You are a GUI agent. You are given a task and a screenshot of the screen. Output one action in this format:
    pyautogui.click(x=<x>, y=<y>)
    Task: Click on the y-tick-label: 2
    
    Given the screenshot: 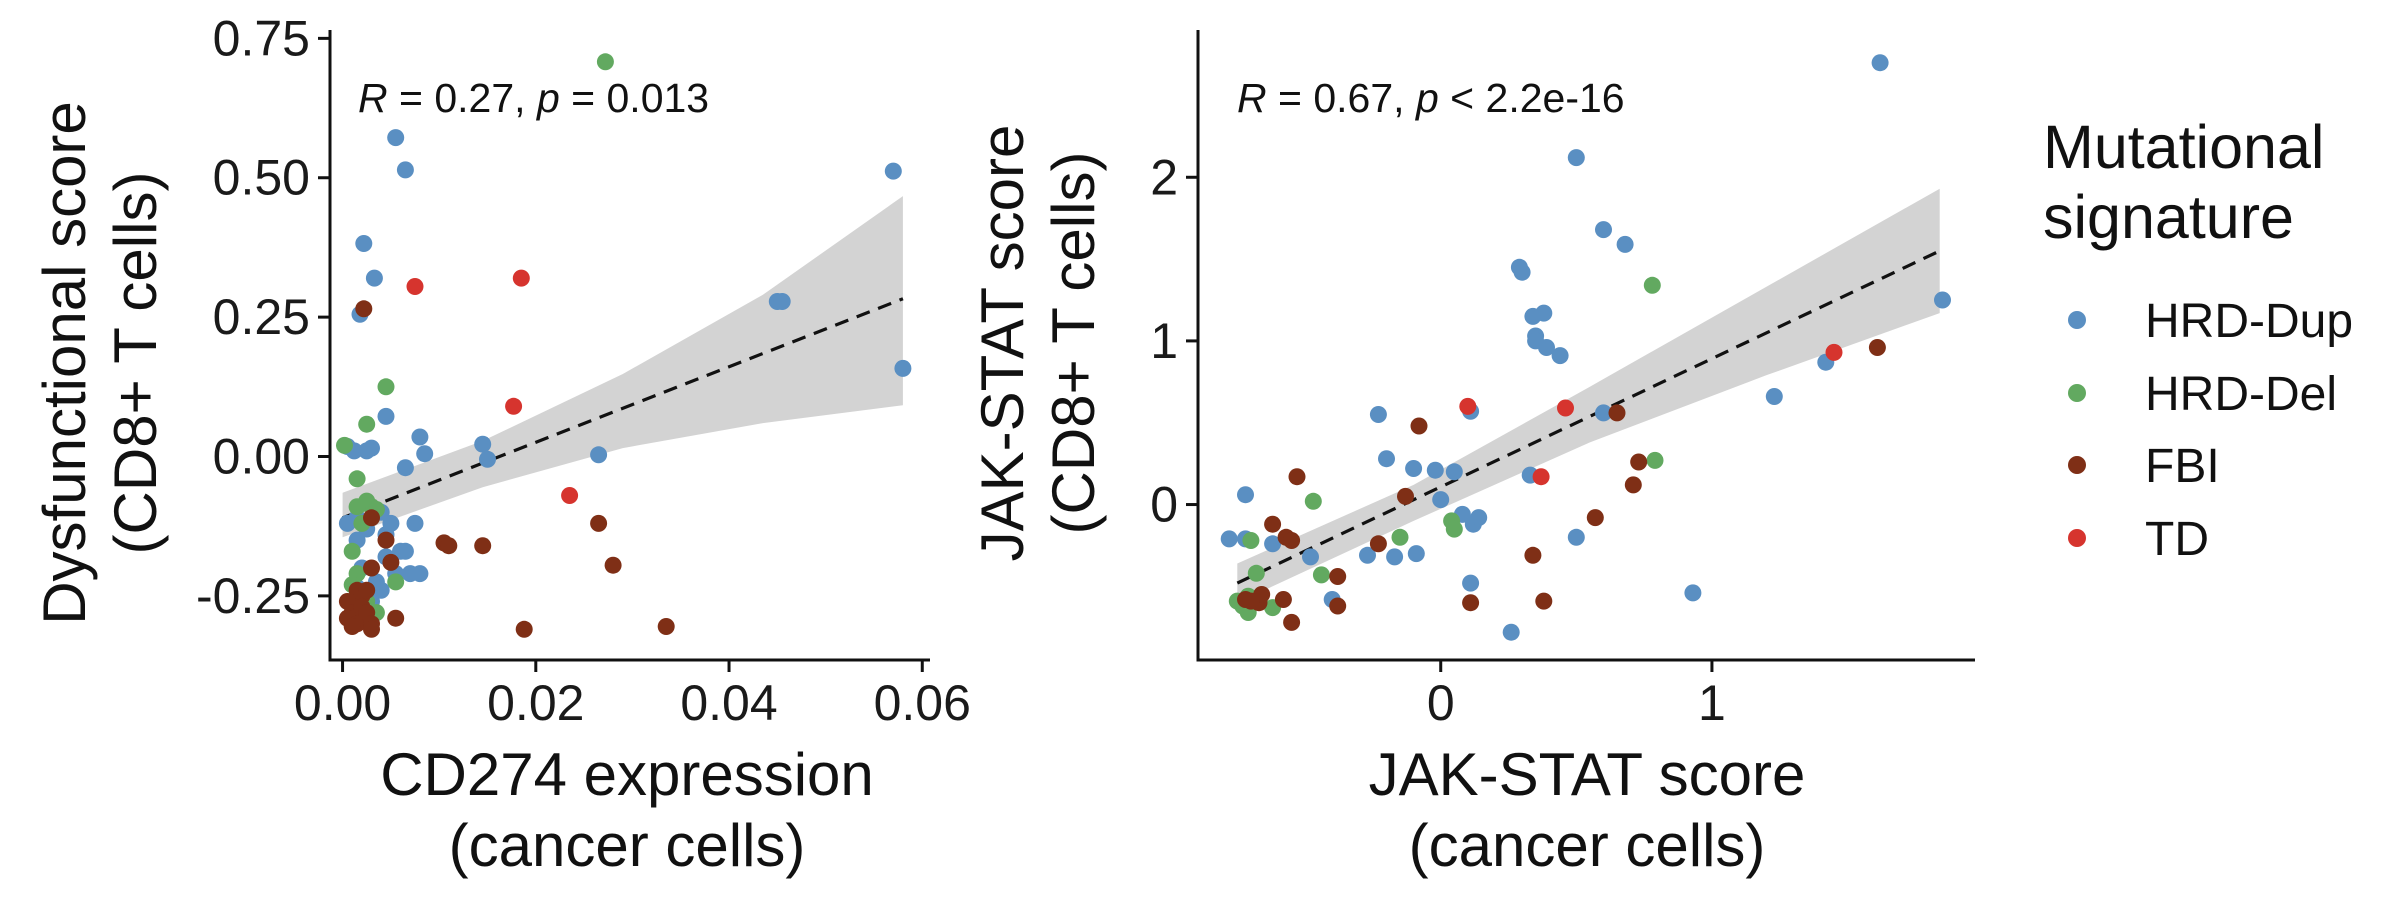 What is the action you would take?
    pyautogui.click(x=1164, y=177)
    